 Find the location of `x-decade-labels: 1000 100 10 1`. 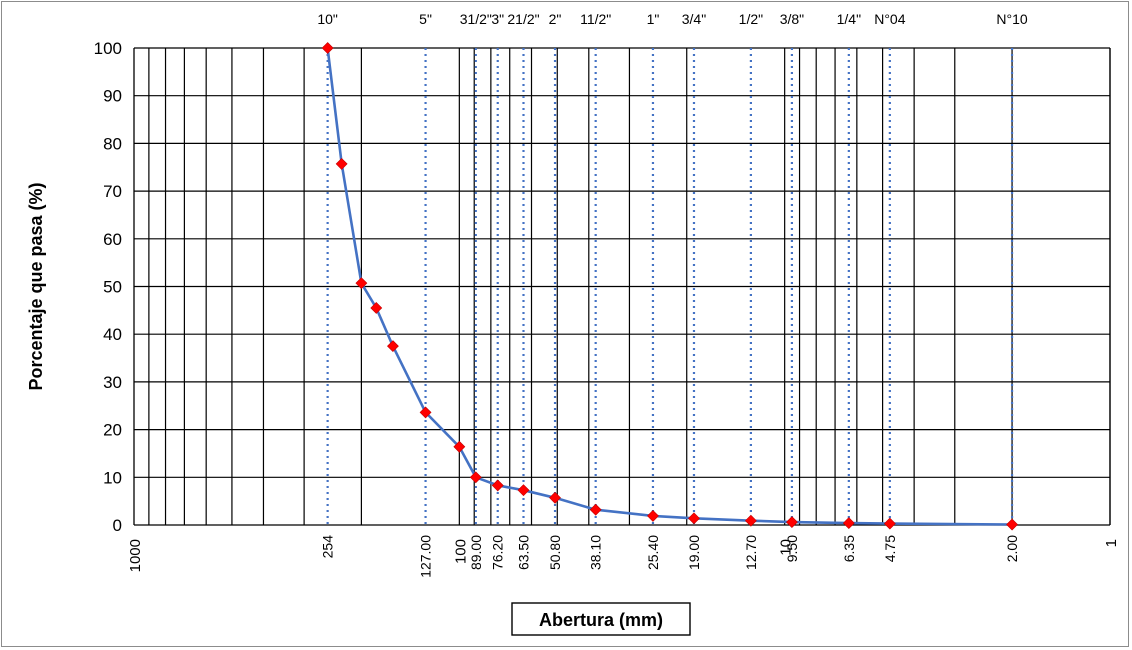

x-decade-labels: 1000 100 10 1 is located at coordinates (623, 555).